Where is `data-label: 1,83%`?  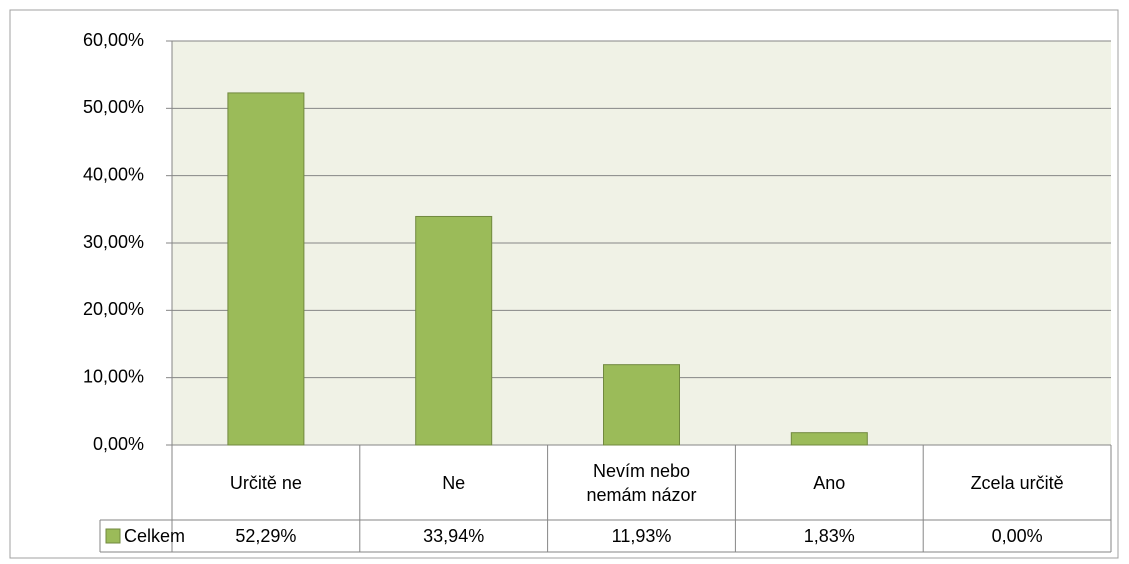 data-label: 1,83% is located at coordinates (829, 536).